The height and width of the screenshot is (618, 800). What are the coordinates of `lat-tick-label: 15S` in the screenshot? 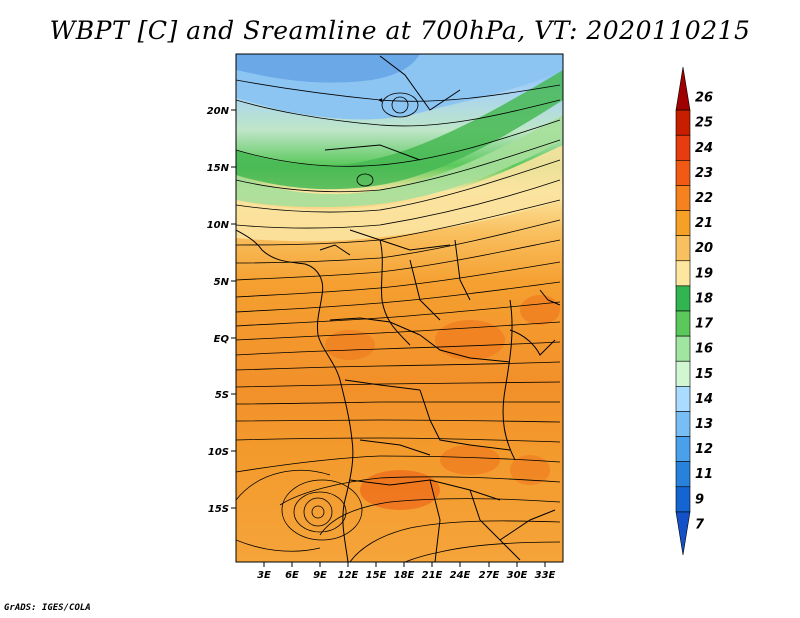 It's located at (218, 509).